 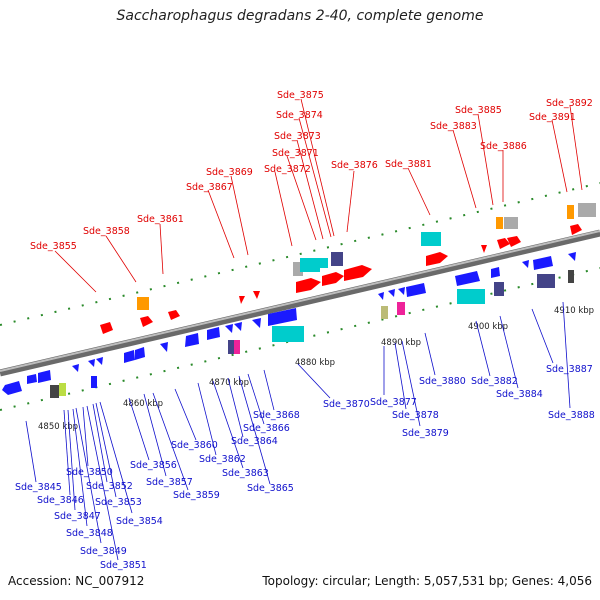 What do you see at coordinates (160, 219) in the screenshot?
I see `gene-label: Sde_3861` at bounding box center [160, 219].